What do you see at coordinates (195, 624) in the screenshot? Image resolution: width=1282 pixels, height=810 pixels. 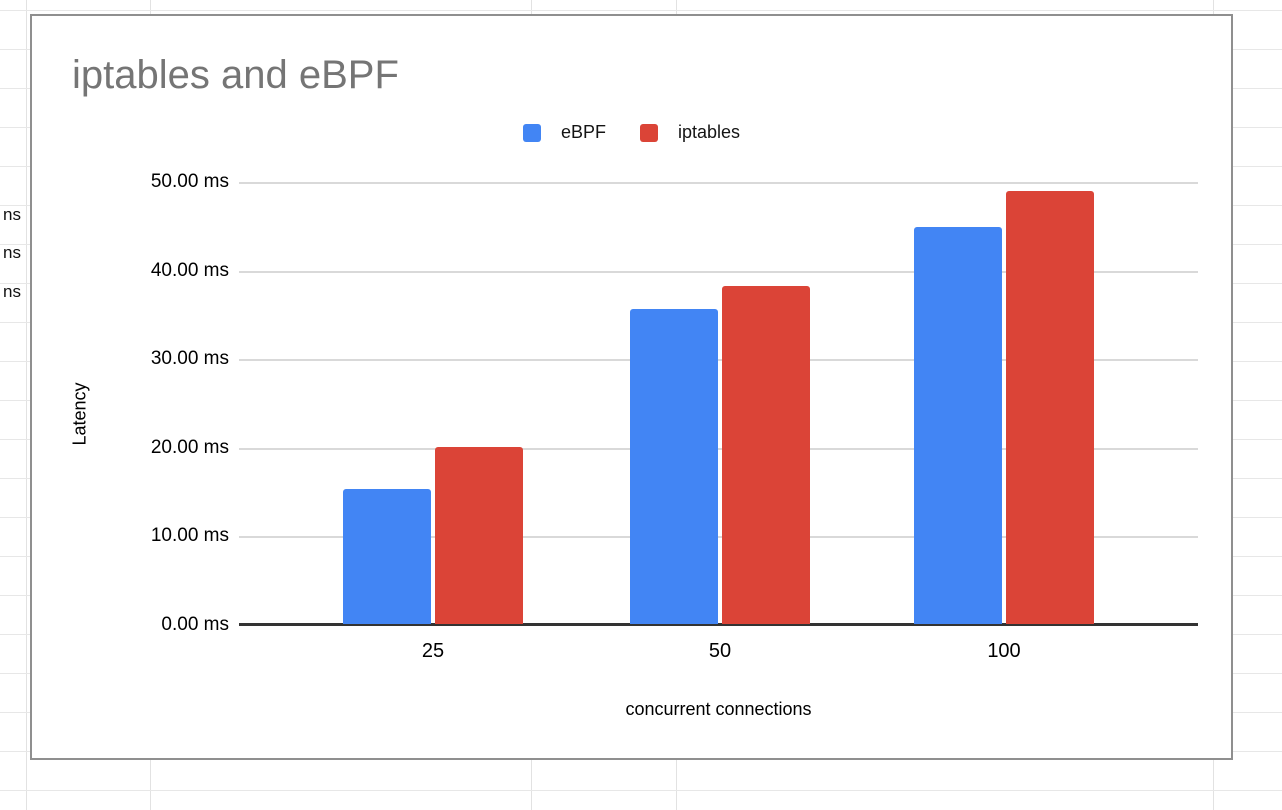 I see `y-tick-label: 0.00 ms` at bounding box center [195, 624].